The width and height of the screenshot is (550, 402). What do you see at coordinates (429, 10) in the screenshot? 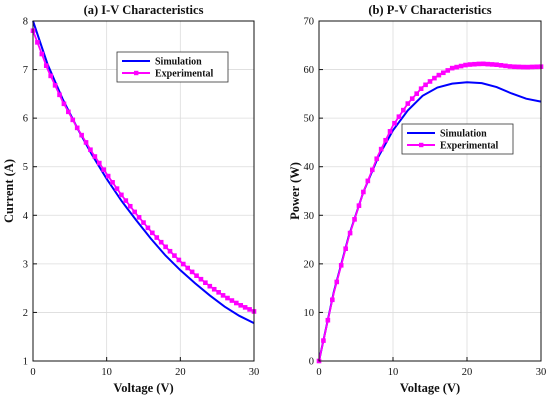
I see `chart-title: (b) P-V Characteristics` at bounding box center [429, 10].